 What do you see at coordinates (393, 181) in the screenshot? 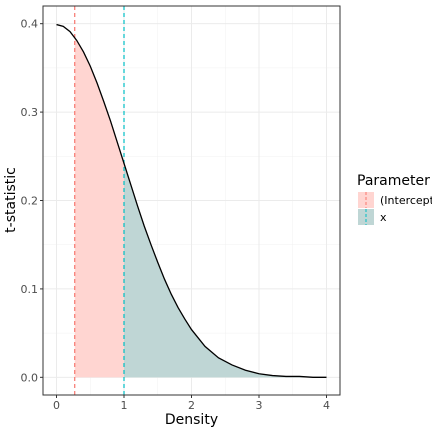
I see `legend-title: Parameter` at bounding box center [393, 181].